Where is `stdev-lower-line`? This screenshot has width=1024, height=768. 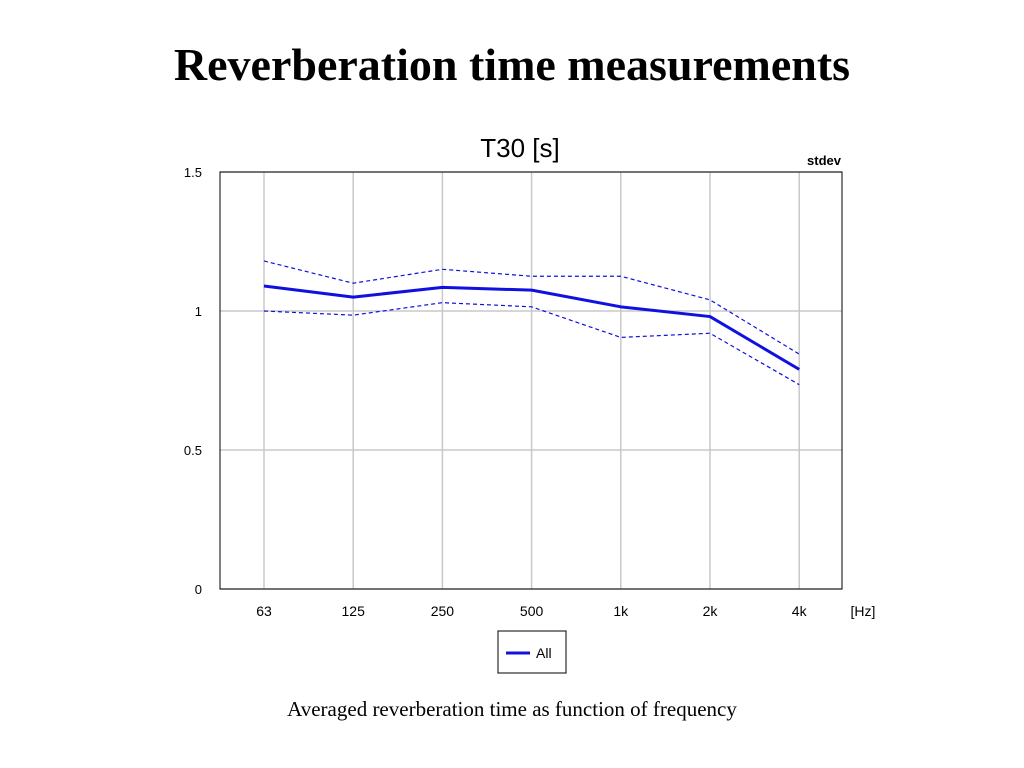
stdev-lower-line is located at coordinates (531, 344).